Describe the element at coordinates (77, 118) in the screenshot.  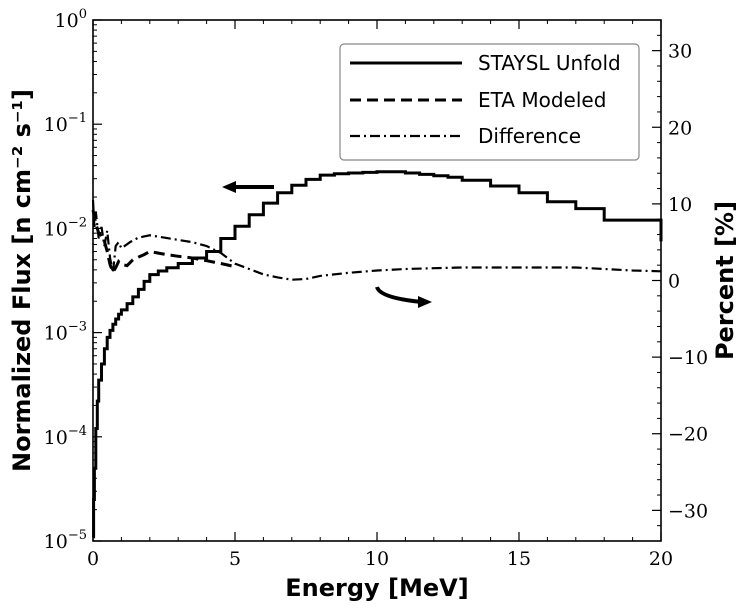
I see `y-left-tick-exponent: −1` at that location.